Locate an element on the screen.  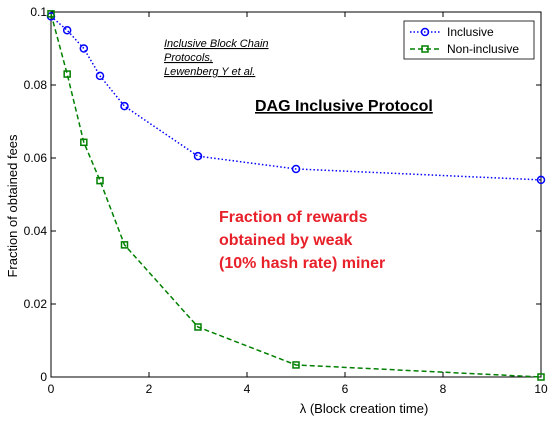
citation-line-3: Lewenberg Y et al. is located at coordinates (209, 72).